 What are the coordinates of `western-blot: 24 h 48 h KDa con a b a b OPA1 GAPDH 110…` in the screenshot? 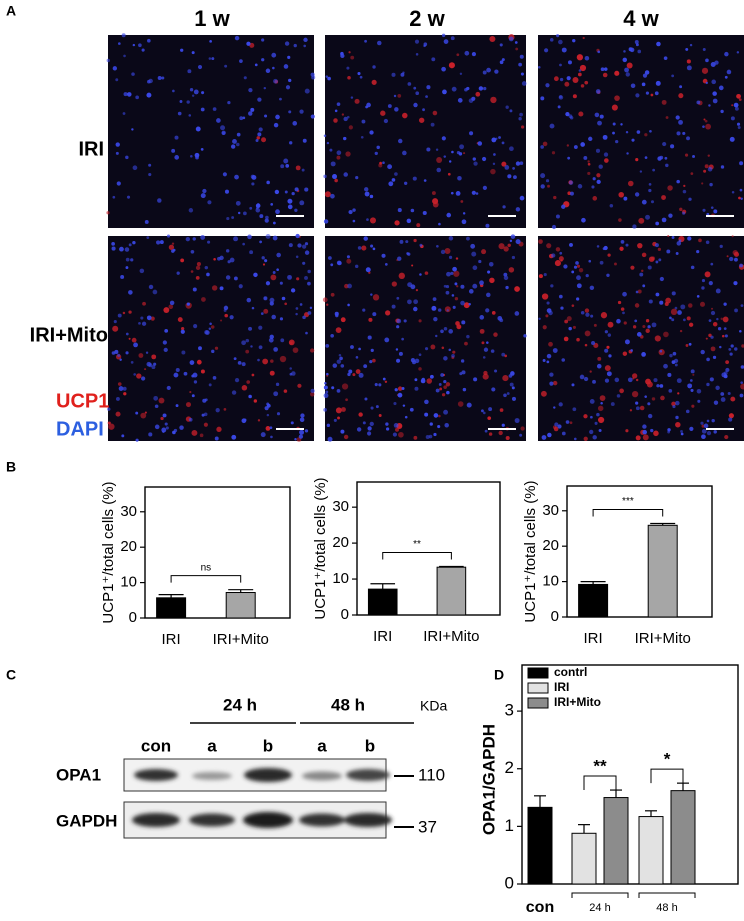 It's located at (251, 767).